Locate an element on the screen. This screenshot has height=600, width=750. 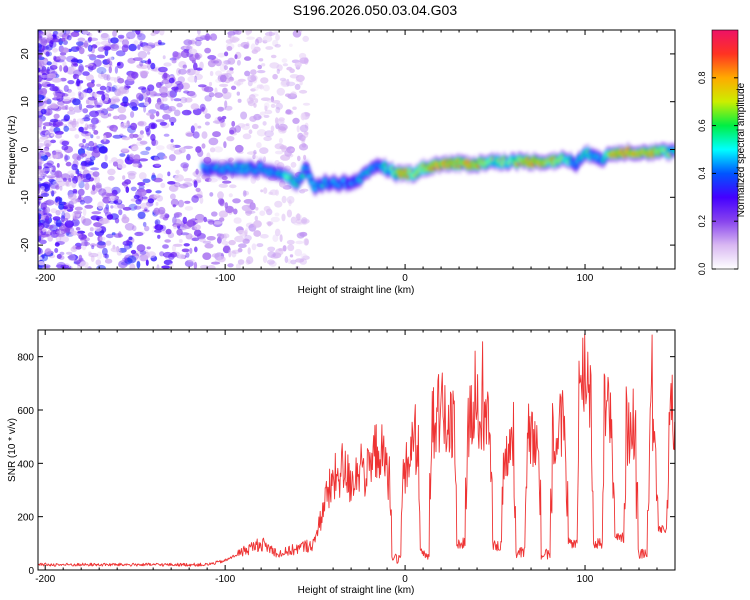
figure-title: S196.2026.050.03.04.G03 is located at coordinates (375, 10).